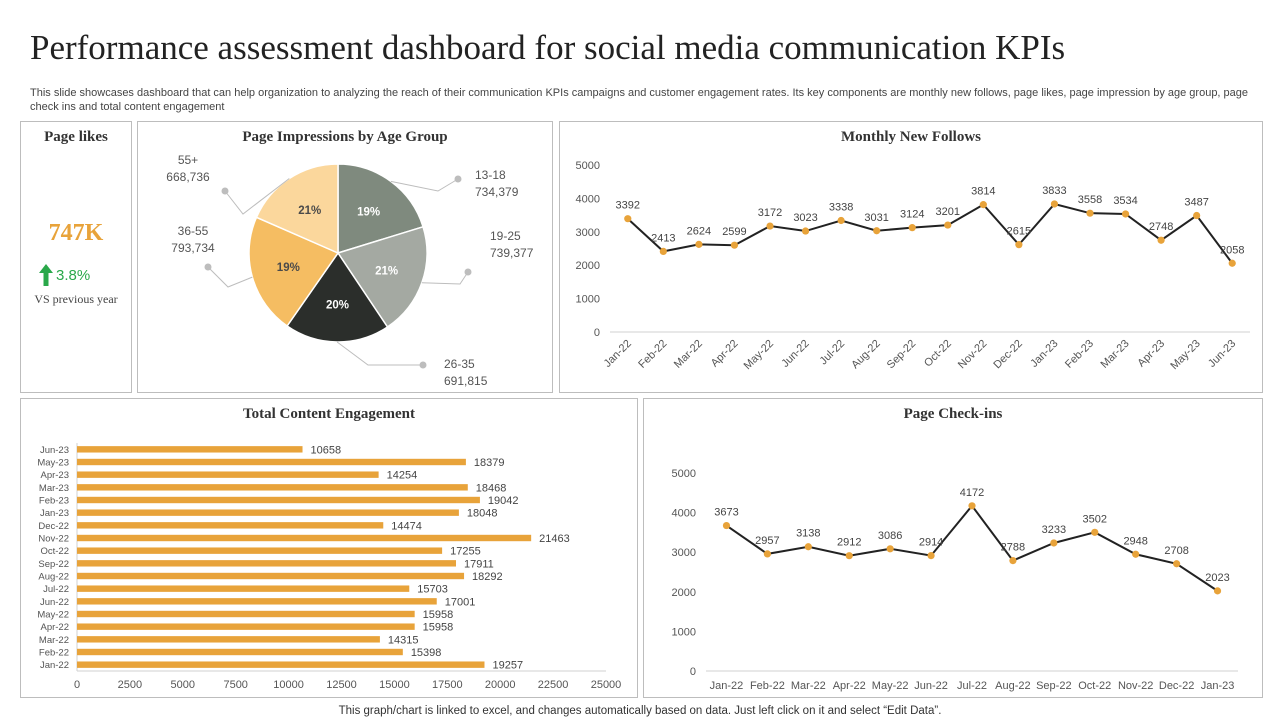  I want to click on y-tick-label: Sep-22, so click(53, 564).